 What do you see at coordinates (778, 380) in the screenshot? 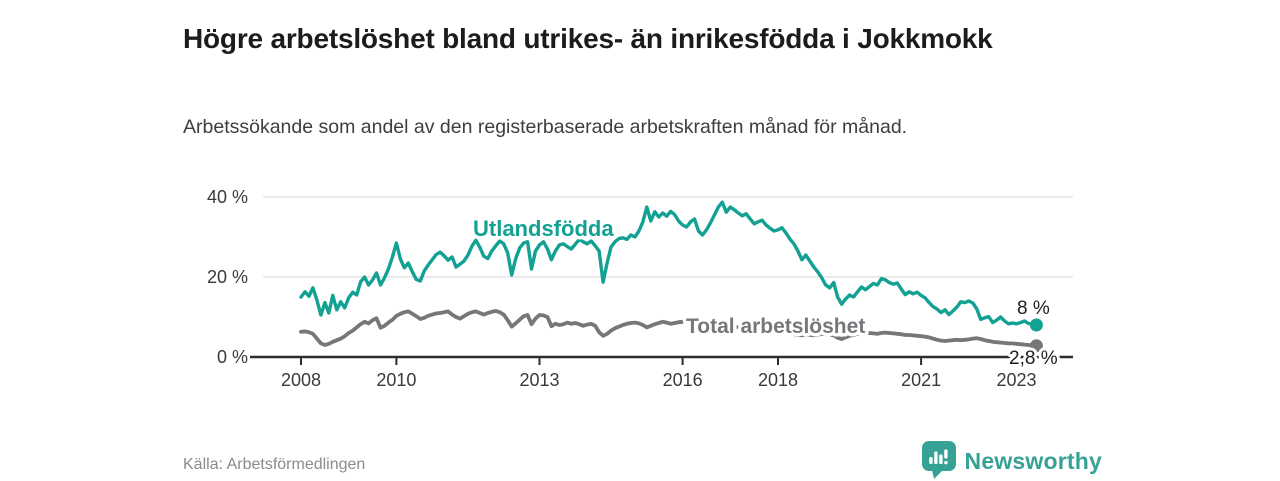
I see `x-tick-label: 2018` at bounding box center [778, 380].